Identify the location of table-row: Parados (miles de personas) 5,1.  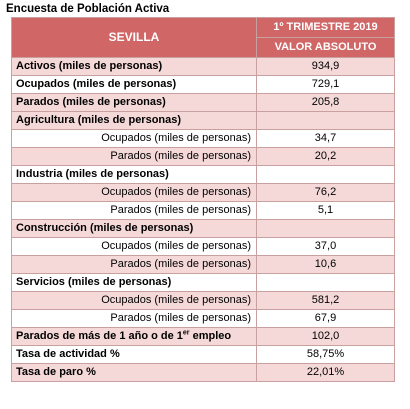
(203, 210).